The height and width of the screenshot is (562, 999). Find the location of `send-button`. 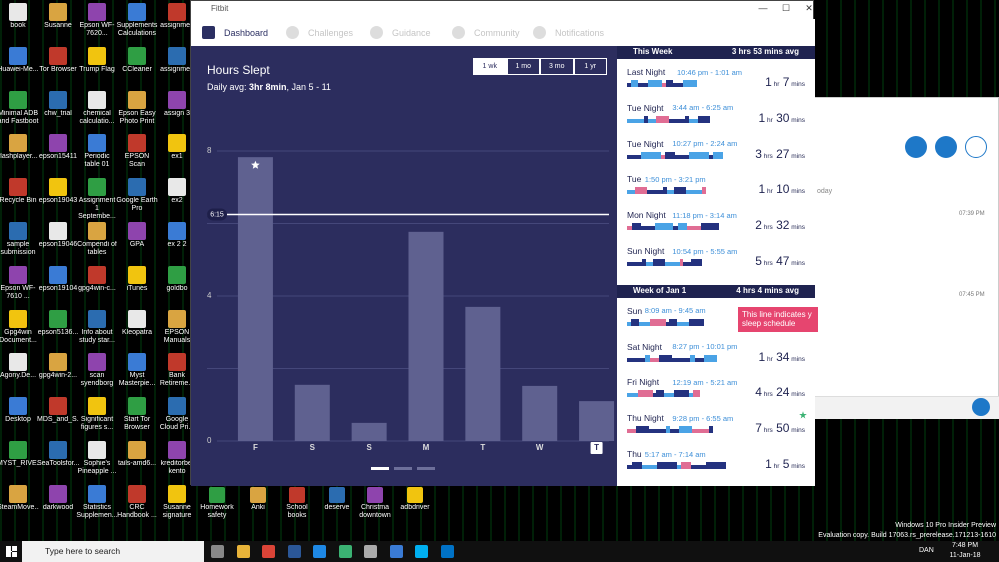

send-button is located at coordinates (981, 407).